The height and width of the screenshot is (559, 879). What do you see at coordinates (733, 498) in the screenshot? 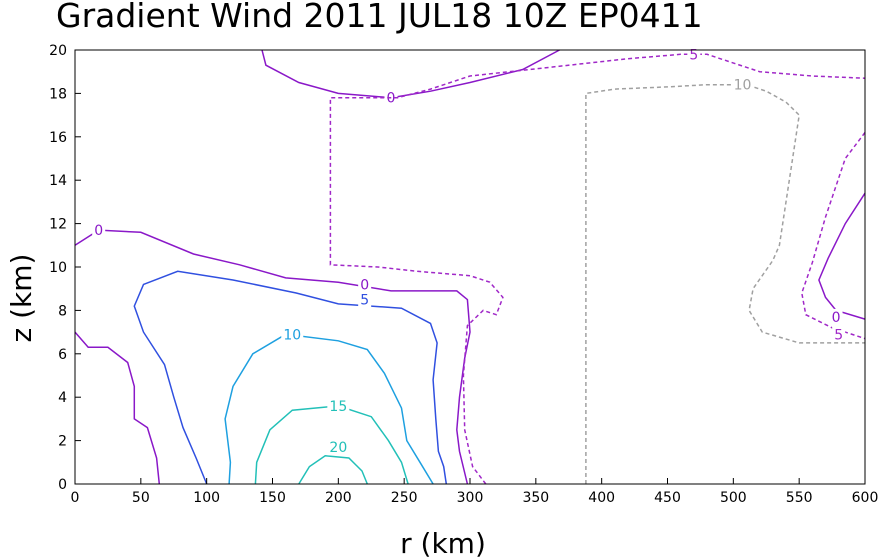
I see `x-tick-label: 500` at bounding box center [733, 498].